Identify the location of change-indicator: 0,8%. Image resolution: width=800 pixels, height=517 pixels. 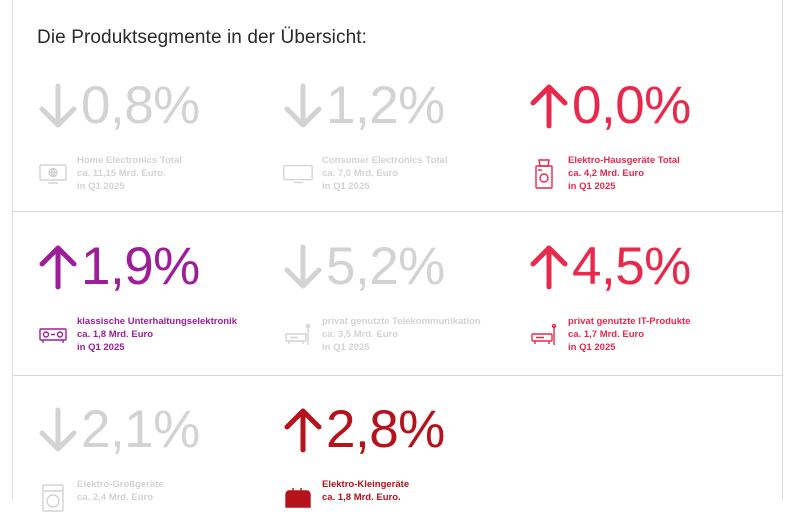
(118, 106).